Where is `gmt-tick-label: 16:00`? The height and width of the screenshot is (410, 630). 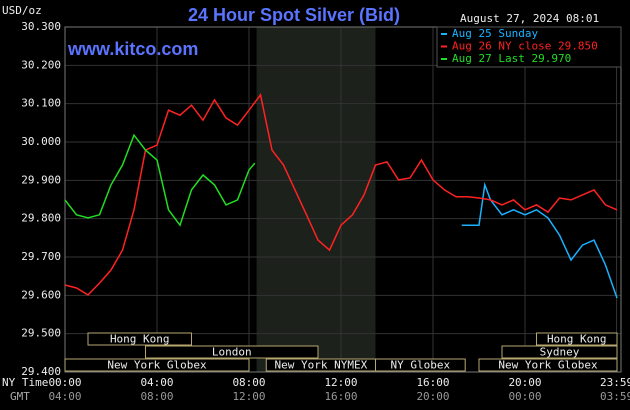
gmt-tick-label: 16:00 is located at coordinates (340, 396).